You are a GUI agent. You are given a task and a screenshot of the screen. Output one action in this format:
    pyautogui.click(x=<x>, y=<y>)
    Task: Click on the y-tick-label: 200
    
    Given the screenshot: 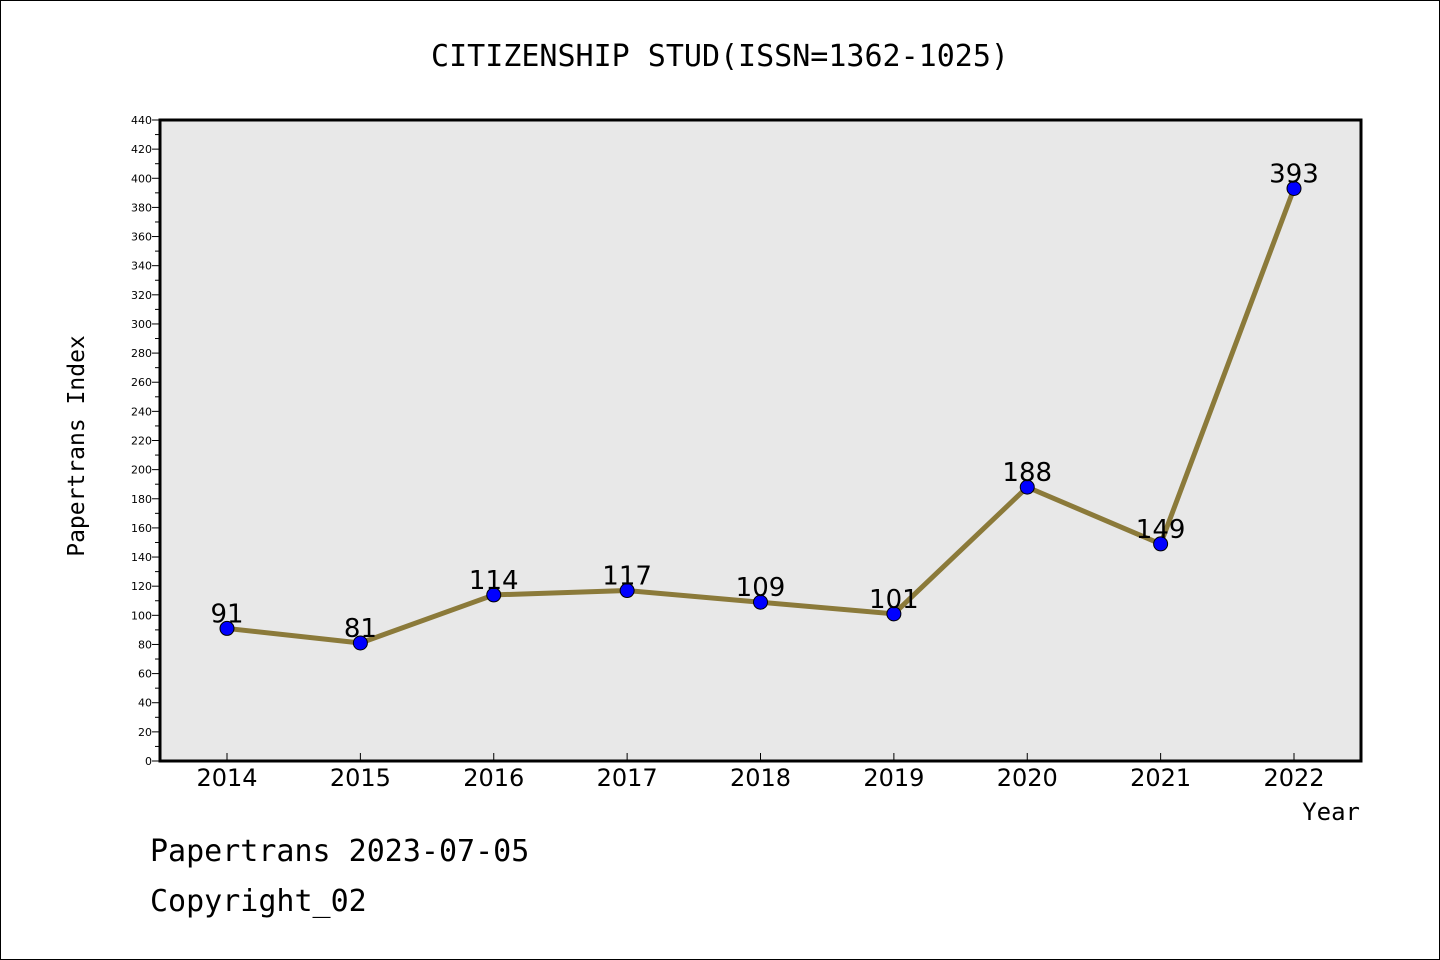 What is the action you would take?
    pyautogui.click(x=141, y=470)
    